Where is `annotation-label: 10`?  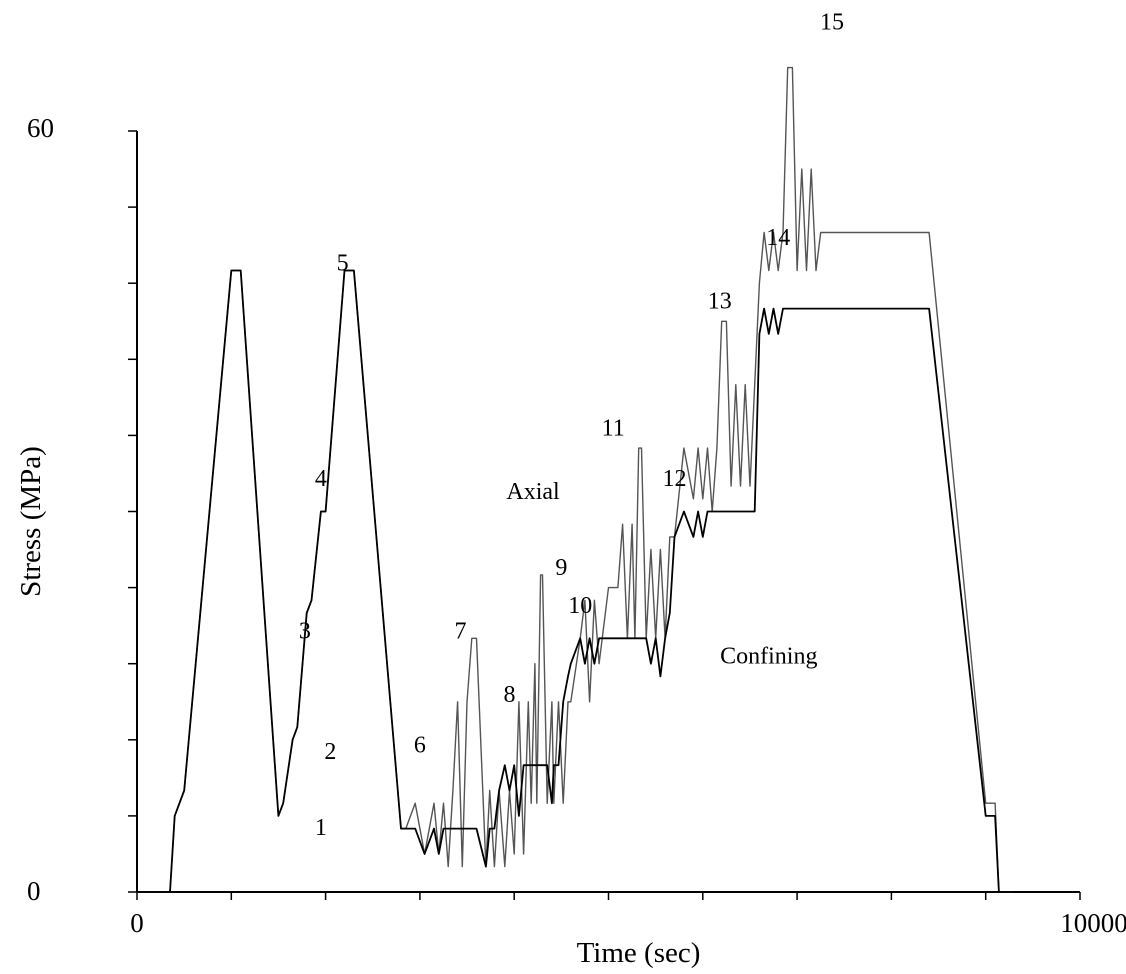 annotation-label: 10 is located at coordinates (580, 606).